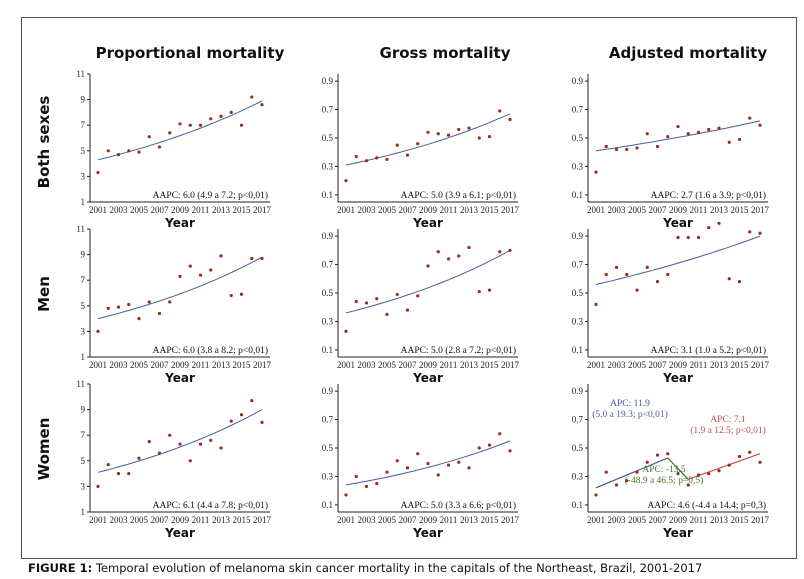 The height and width of the screenshot is (579, 804). I want to click on column-title-gross: Gross mortality, so click(445, 53).